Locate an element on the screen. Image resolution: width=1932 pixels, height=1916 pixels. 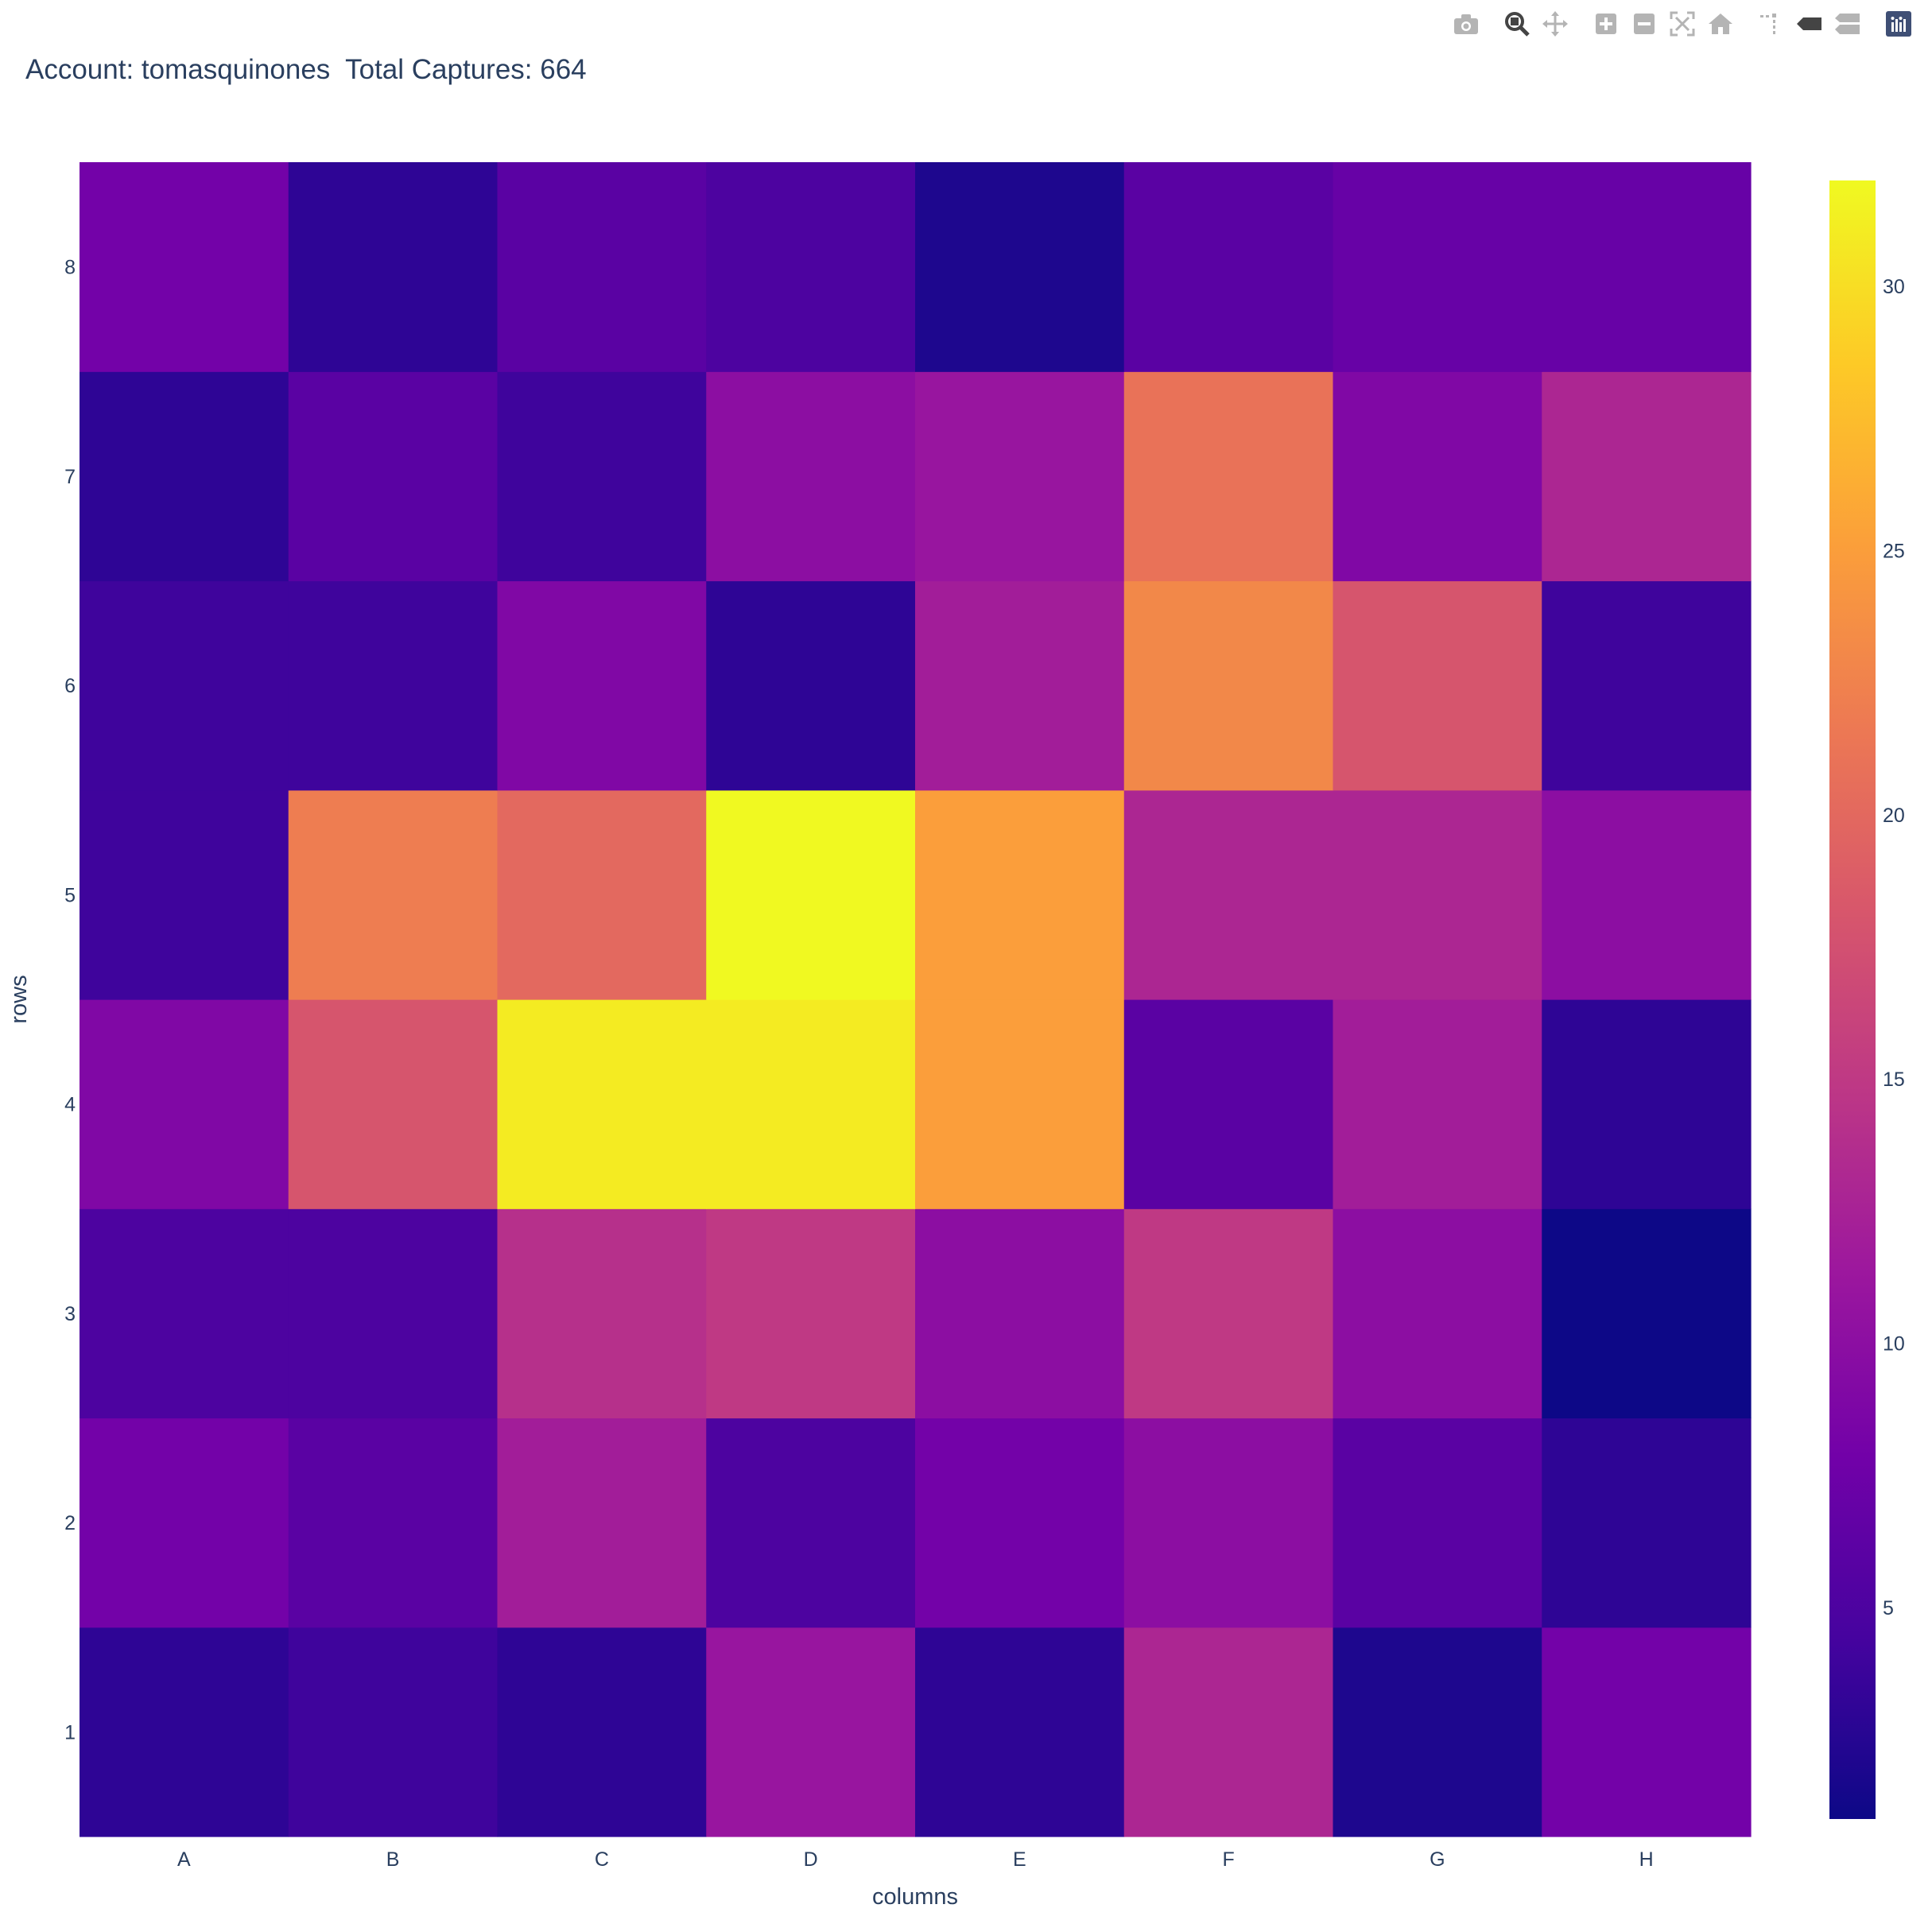
hover-compare-icon is located at coordinates (1847, 24).